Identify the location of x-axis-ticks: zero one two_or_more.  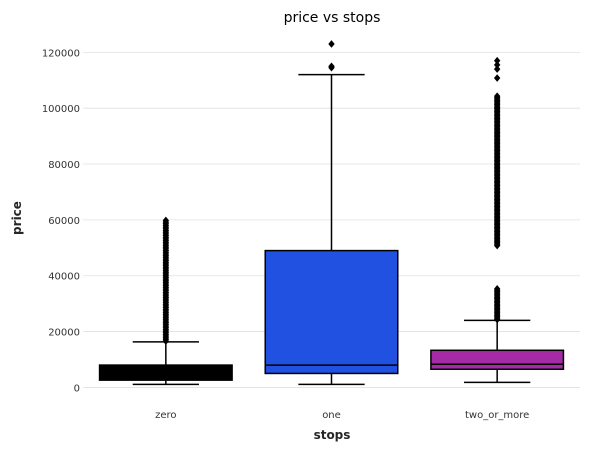
(342, 415).